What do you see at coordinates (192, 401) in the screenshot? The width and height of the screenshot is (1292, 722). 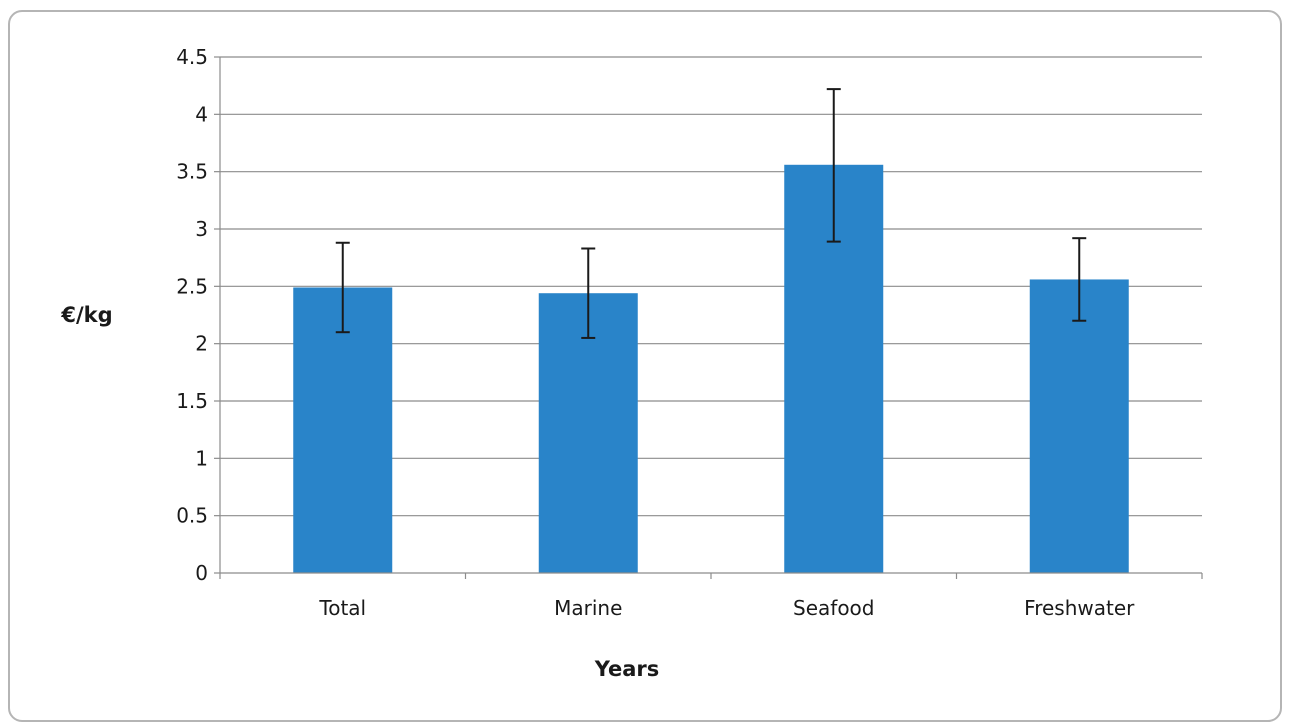 I see `y-tick-label: 1.5` at bounding box center [192, 401].